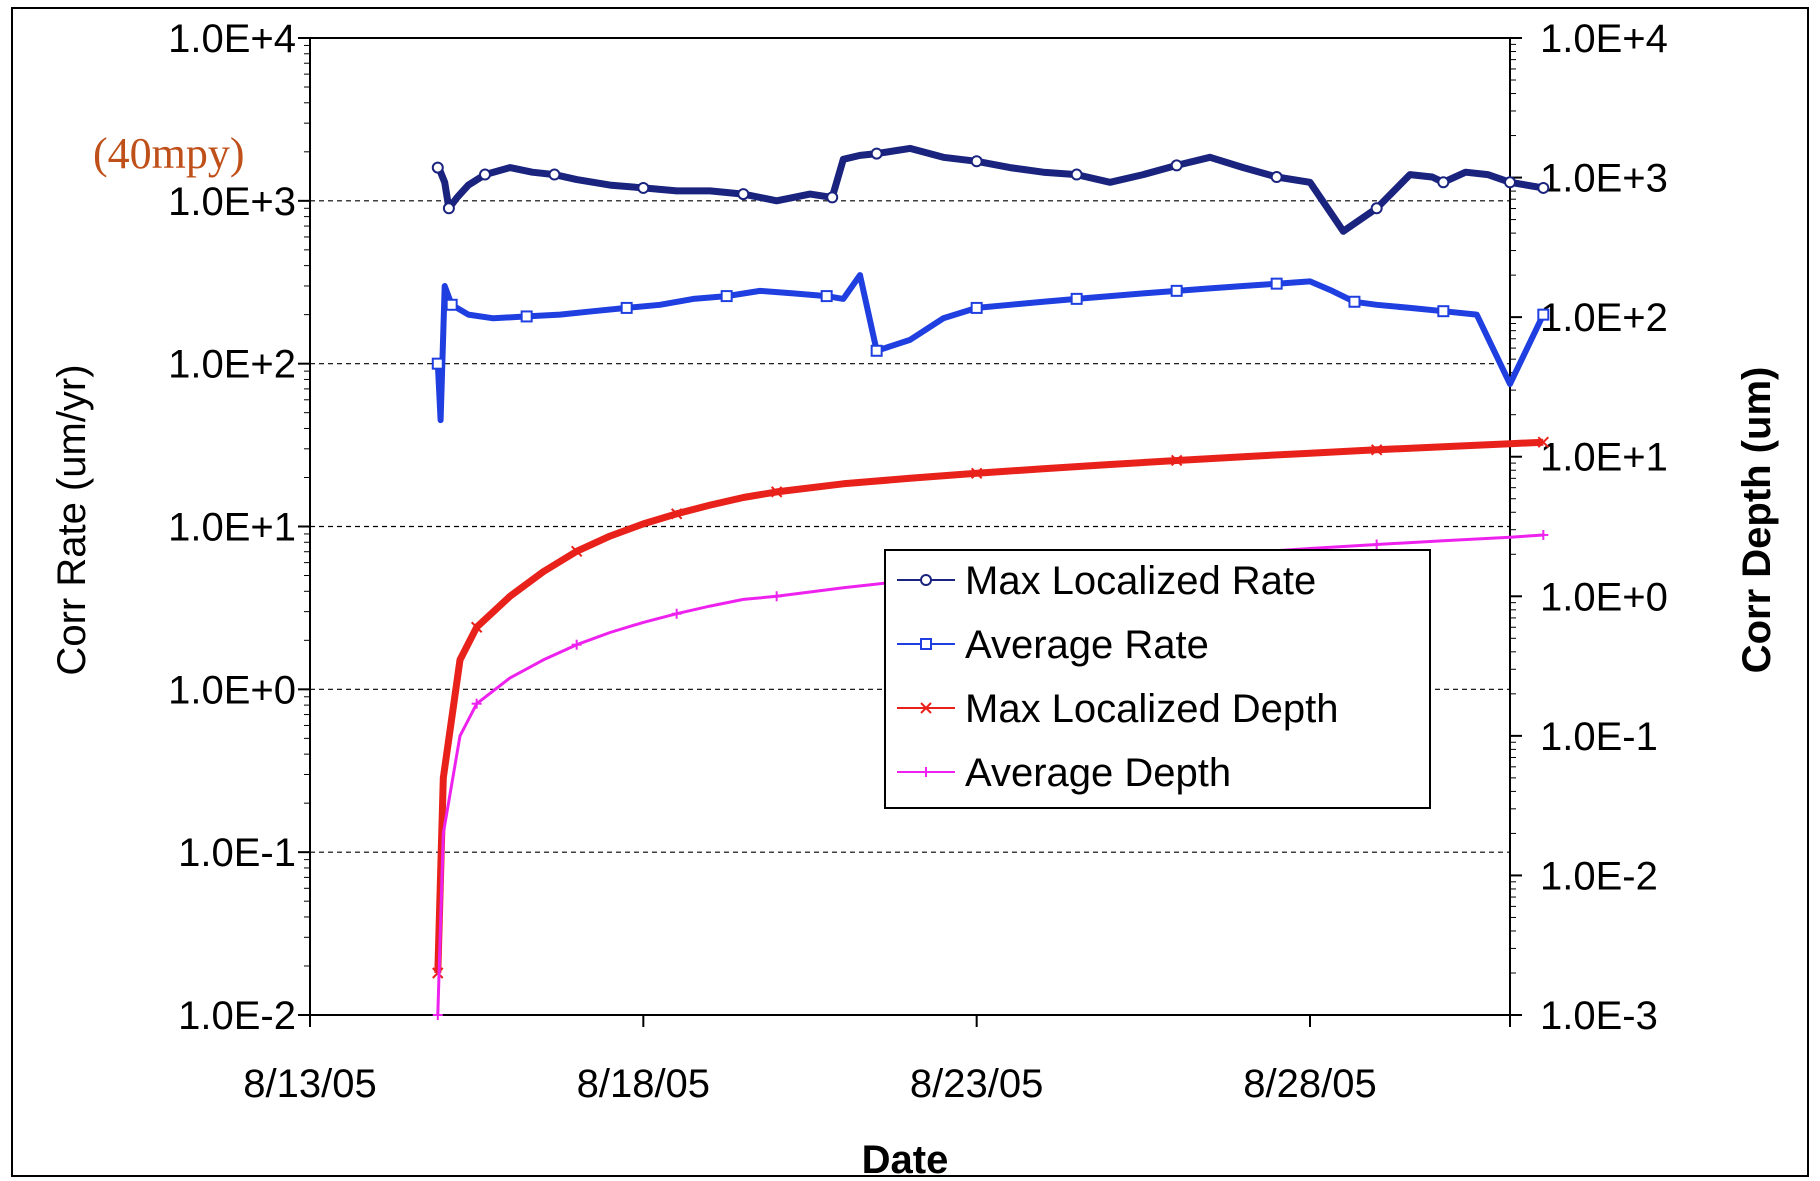  Describe the element at coordinates (1599, 876) in the screenshot. I see `y-tick-label-right: 1.0E-2` at that location.